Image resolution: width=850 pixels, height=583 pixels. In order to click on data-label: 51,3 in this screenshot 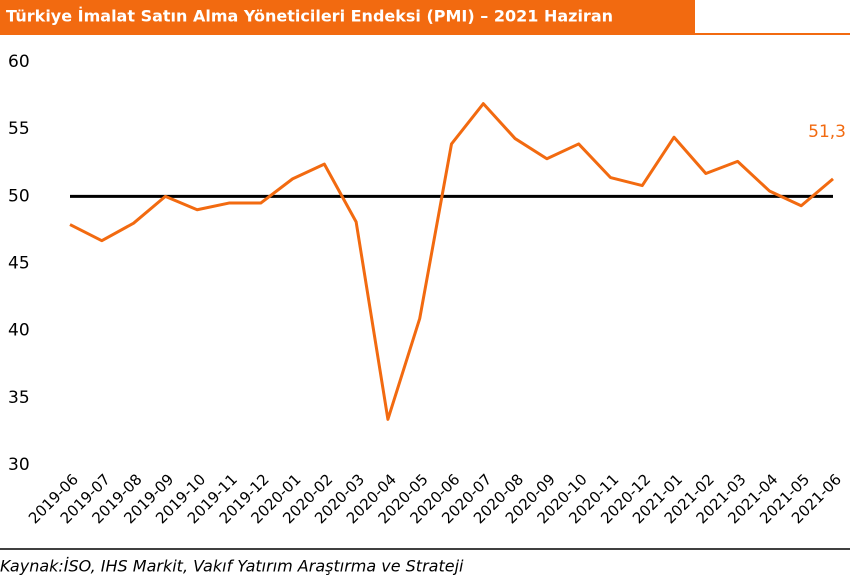, I will do `click(827, 132)`.